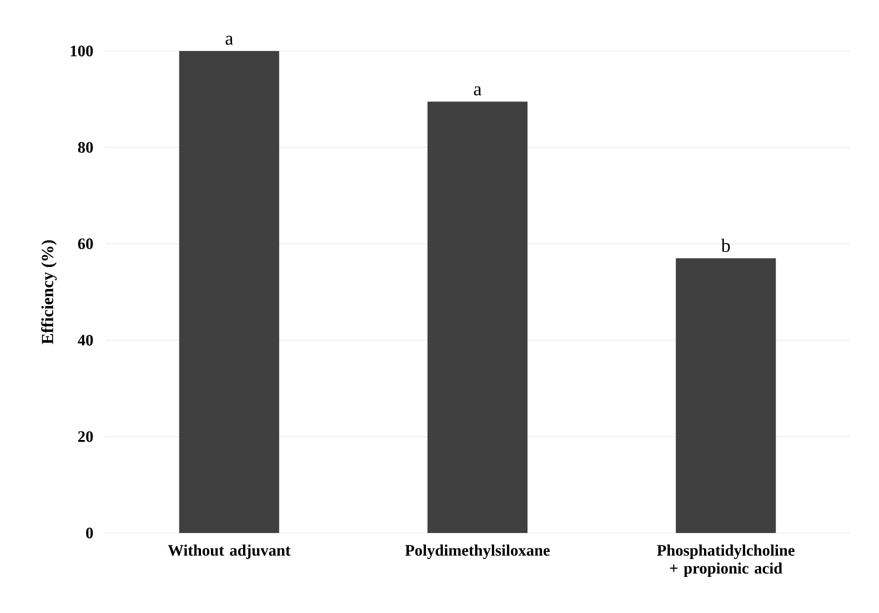  Describe the element at coordinates (725, 245) in the screenshot. I see `annotation: b` at that location.